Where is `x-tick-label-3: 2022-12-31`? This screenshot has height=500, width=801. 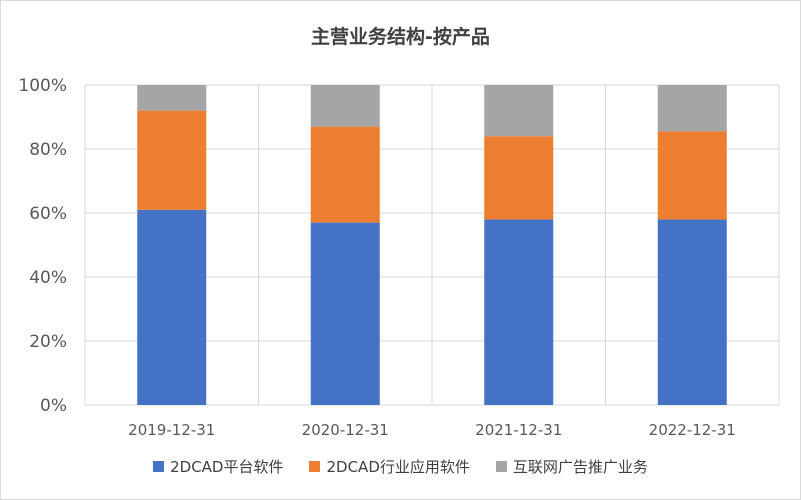
x-tick-label-3: 2022-12-31 is located at coordinates (692, 430).